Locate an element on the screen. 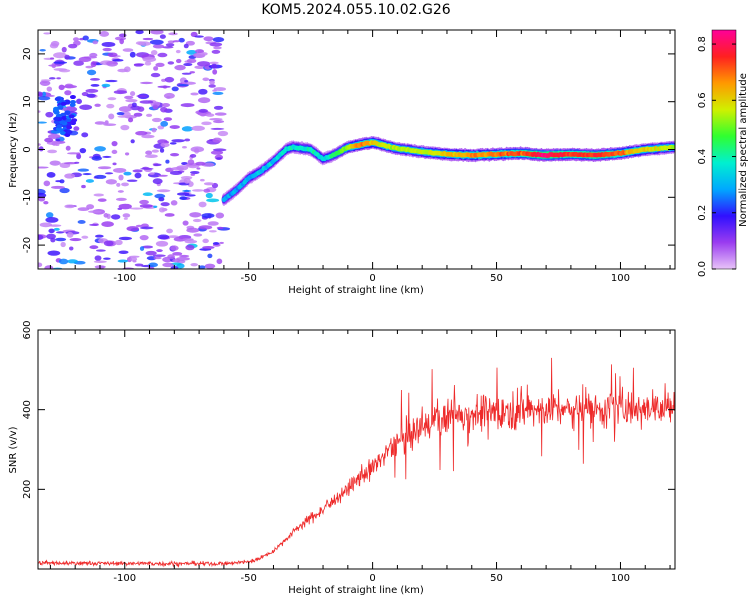 Image resolution: width=750 pixels, height=604 pixels. y-tick-label: 600 is located at coordinates (27, 329).